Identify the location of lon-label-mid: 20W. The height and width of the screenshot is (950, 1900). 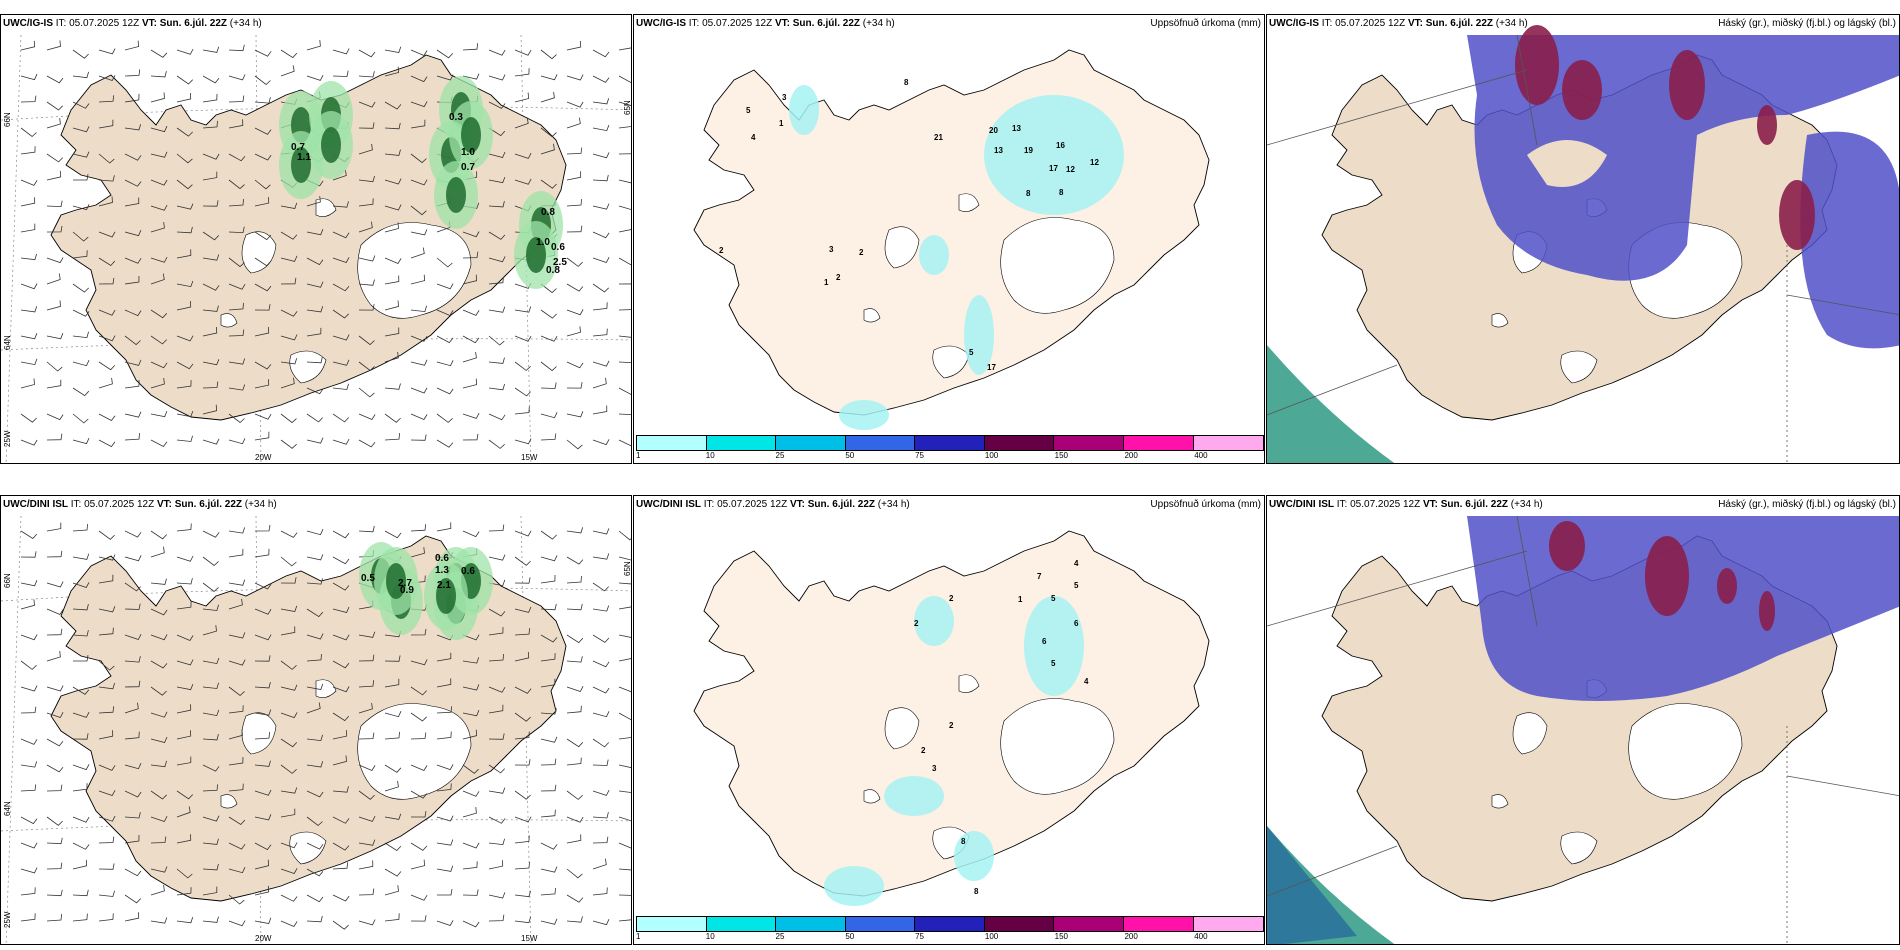
(263, 938).